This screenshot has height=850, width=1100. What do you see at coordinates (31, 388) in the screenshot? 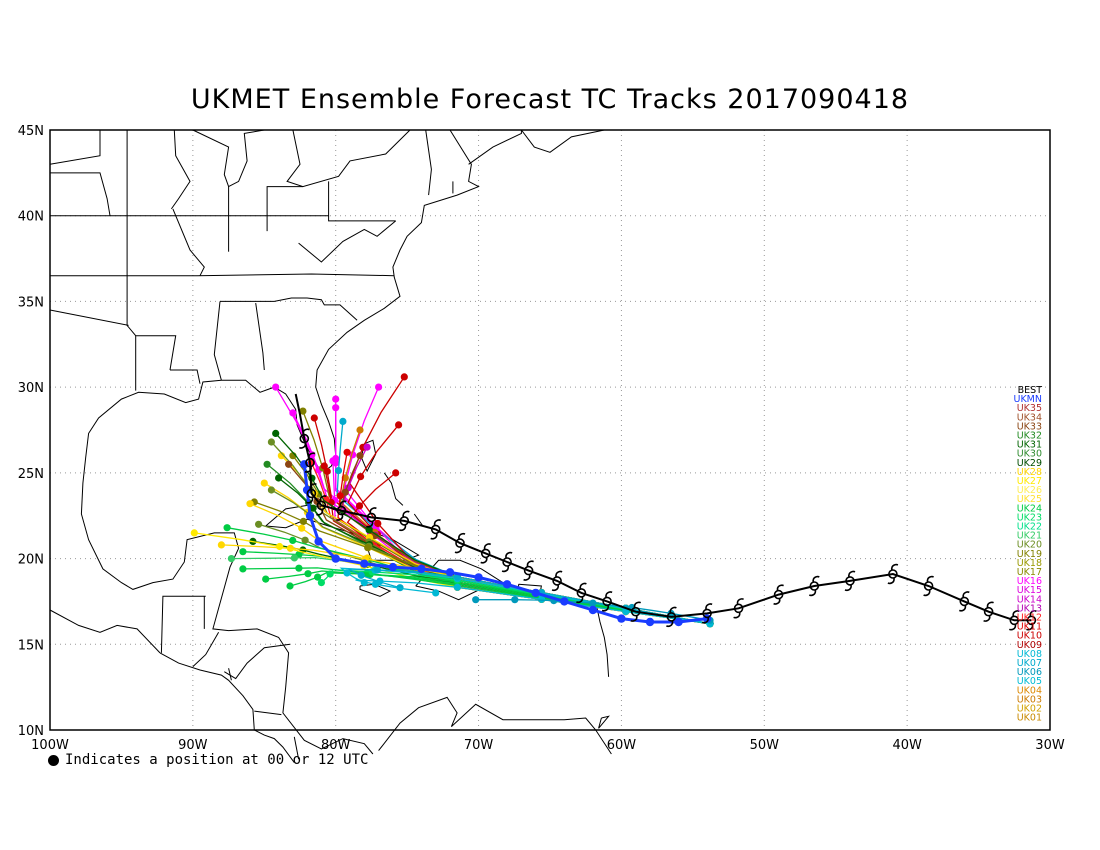
I see `y-tick-label: 30N` at bounding box center [31, 388].